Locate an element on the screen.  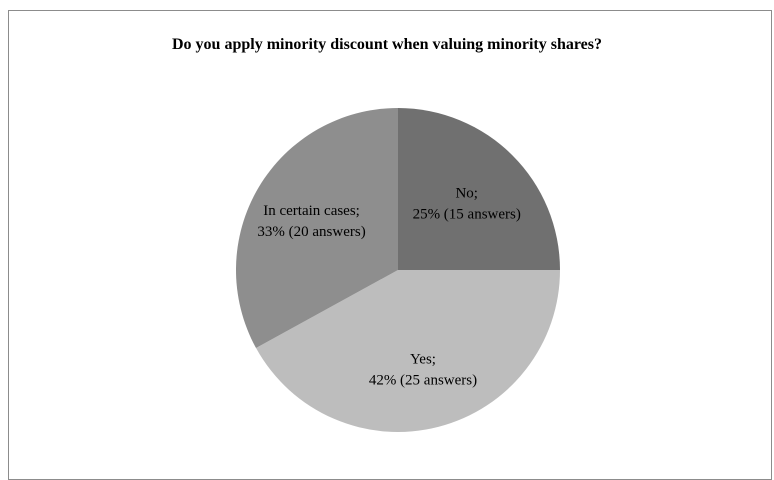
slice-label: In certain cases; is located at coordinates (311, 211).